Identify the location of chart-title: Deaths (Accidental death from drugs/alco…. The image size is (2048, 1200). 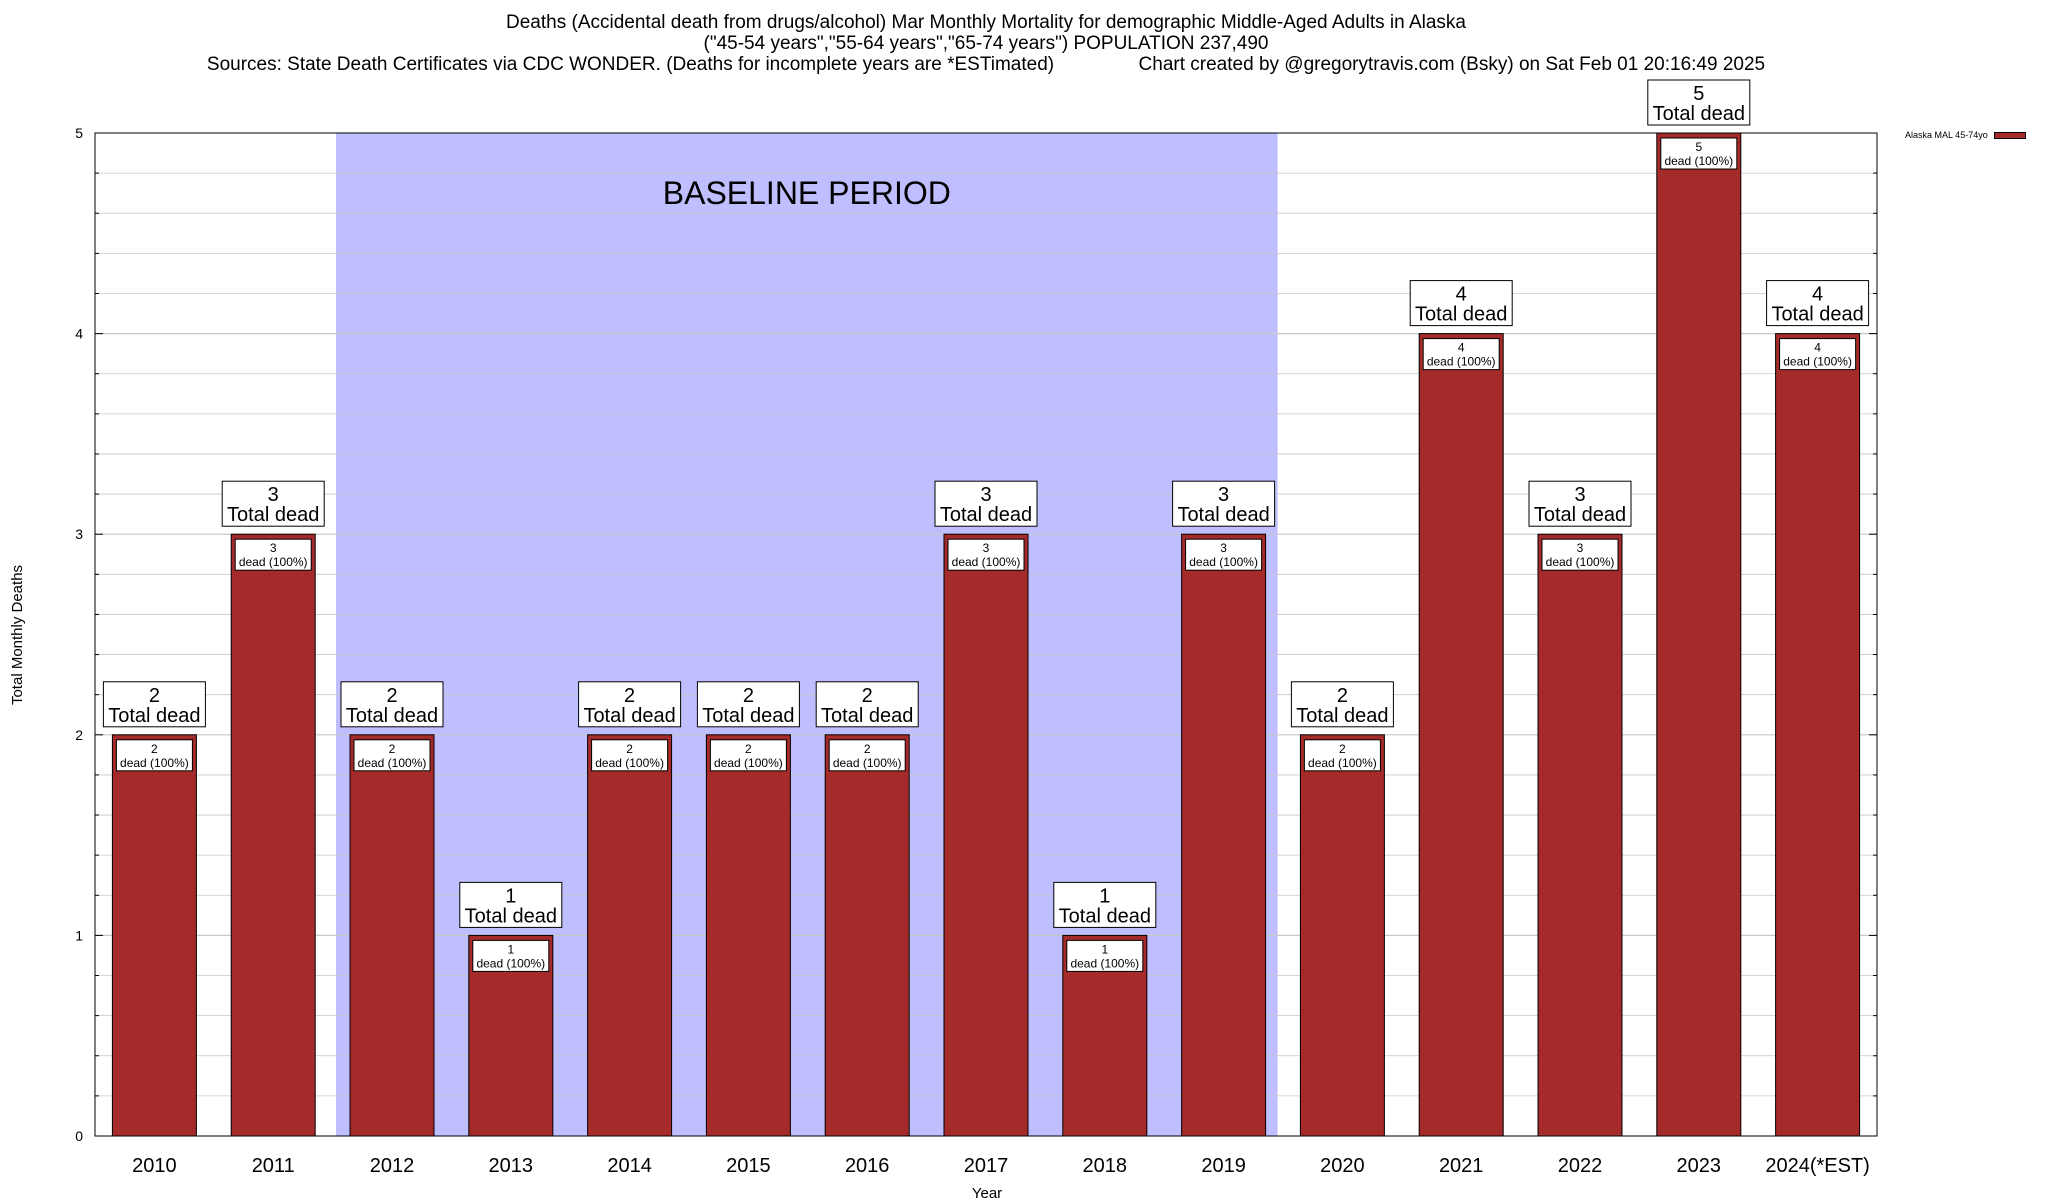
(986, 22).